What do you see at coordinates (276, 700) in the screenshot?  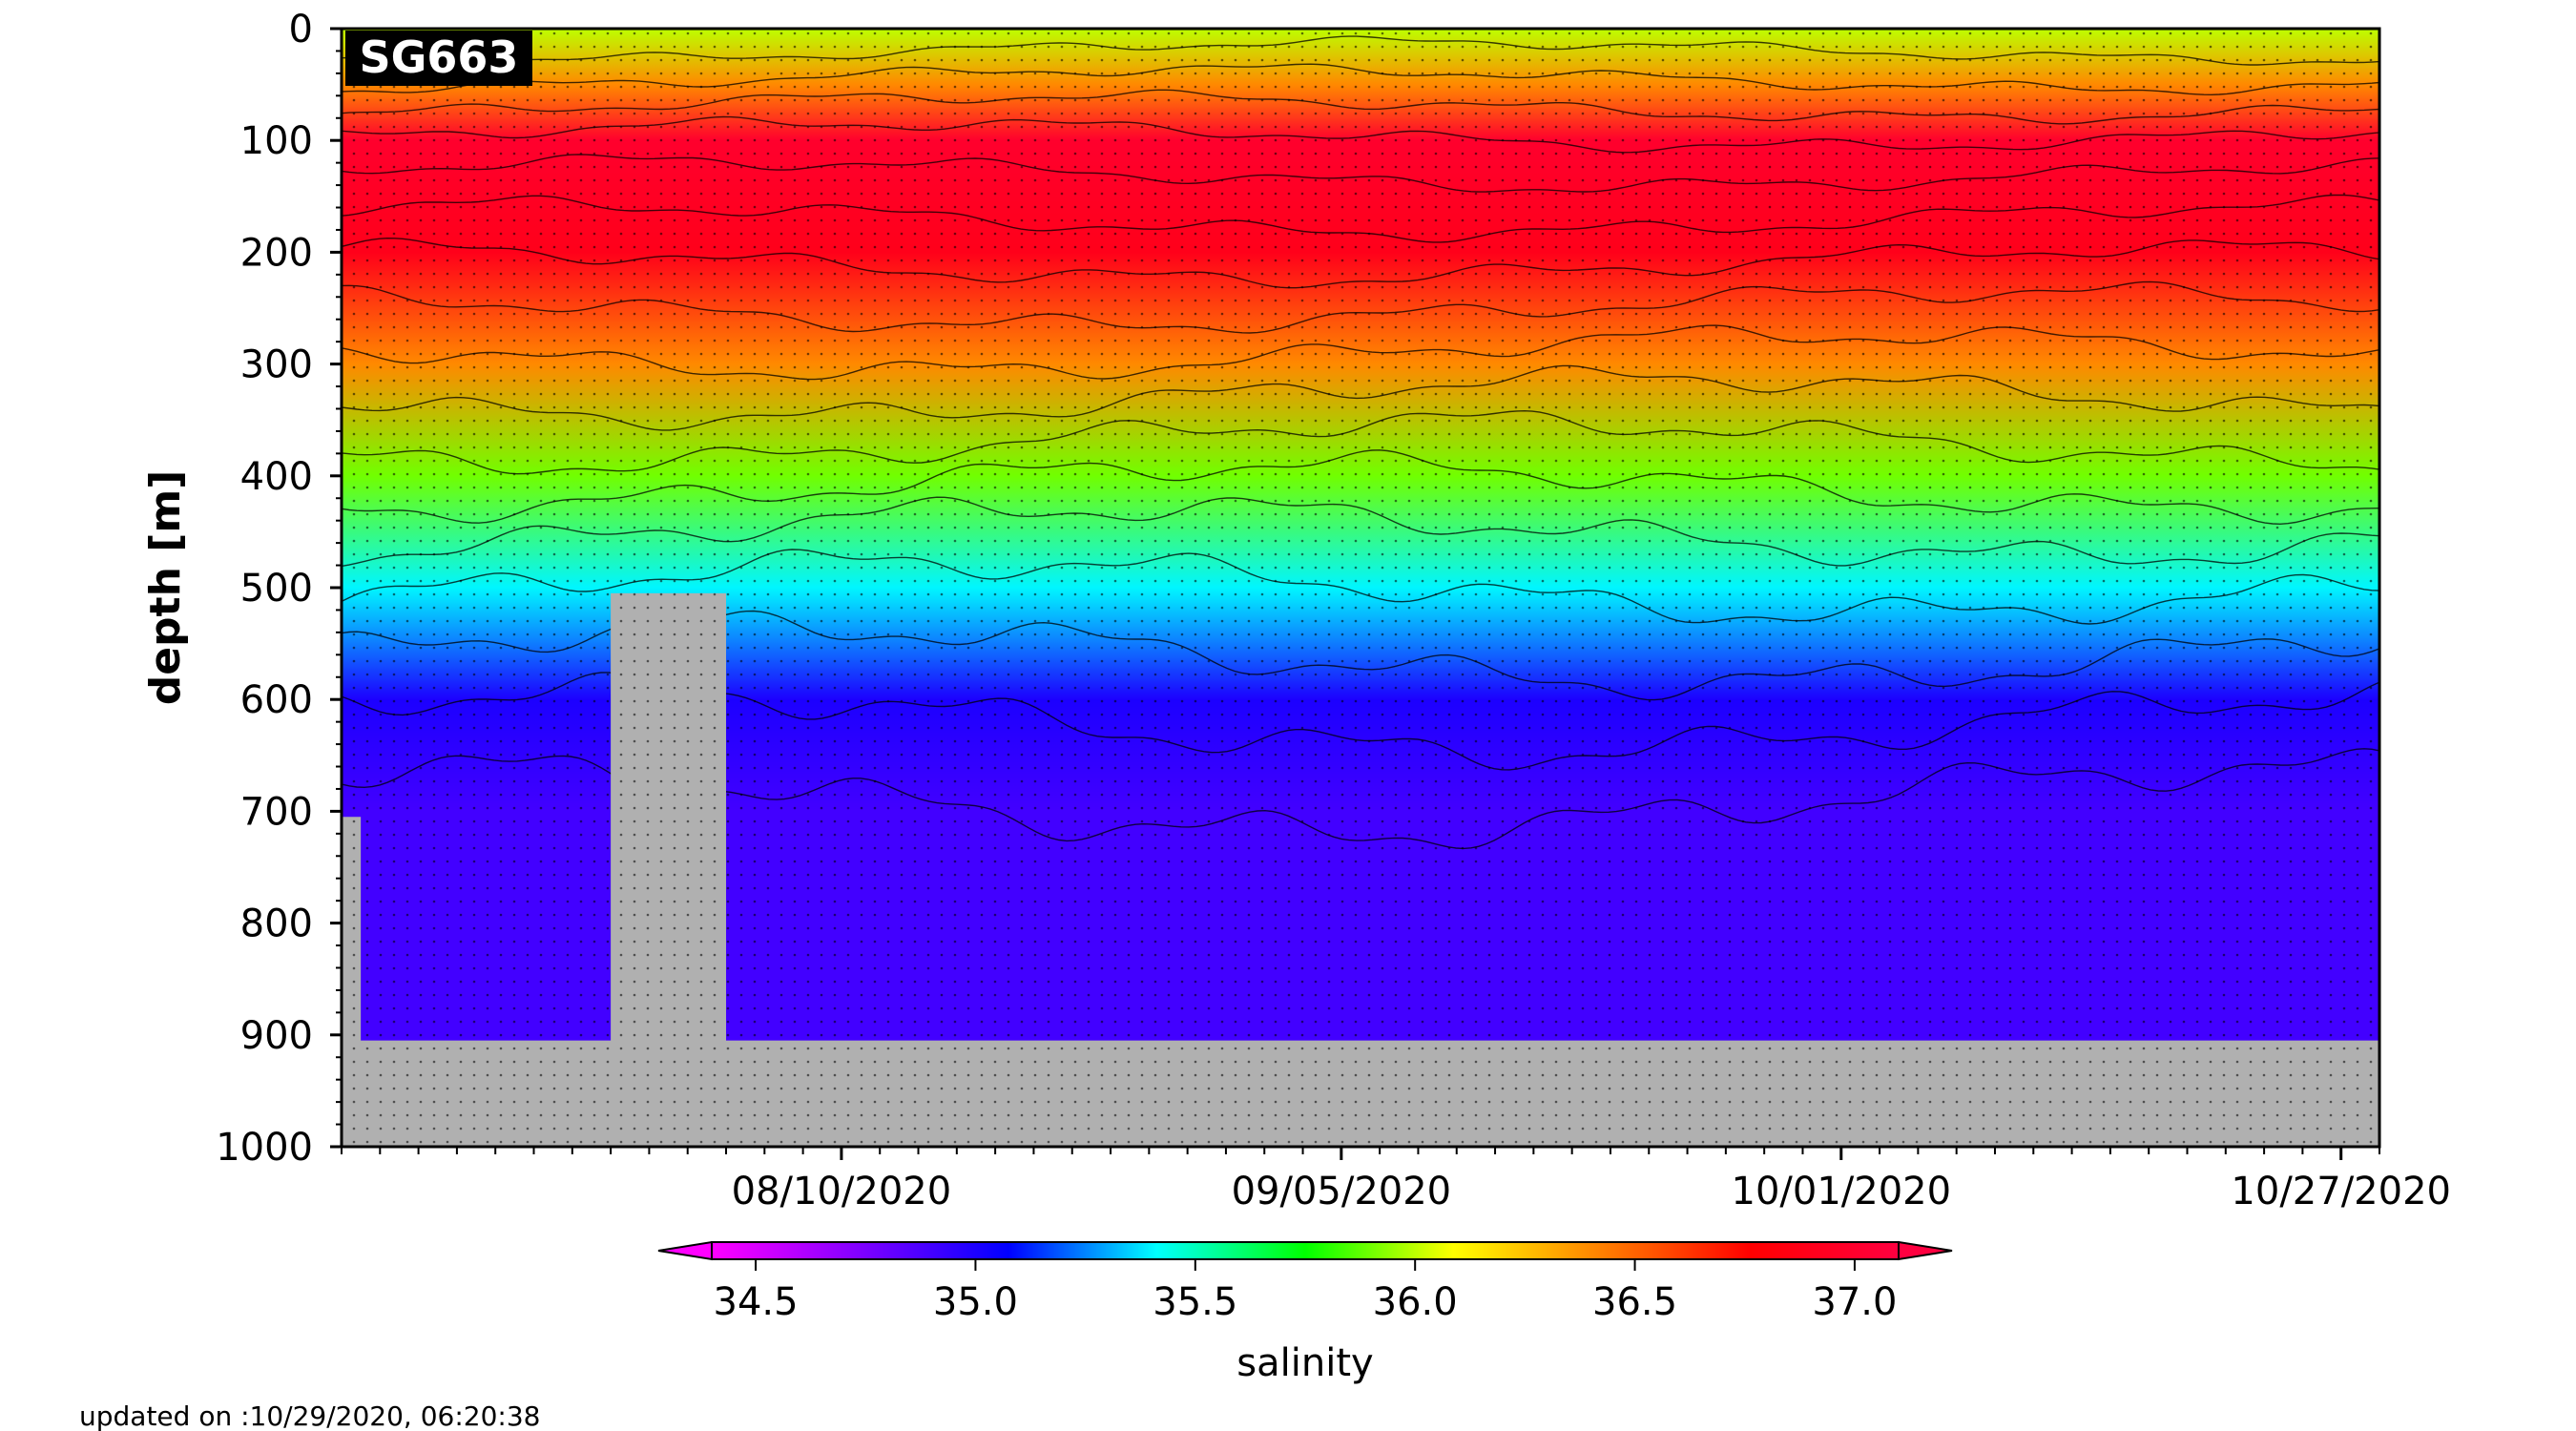 I see `y-tick-label: 600` at bounding box center [276, 700].